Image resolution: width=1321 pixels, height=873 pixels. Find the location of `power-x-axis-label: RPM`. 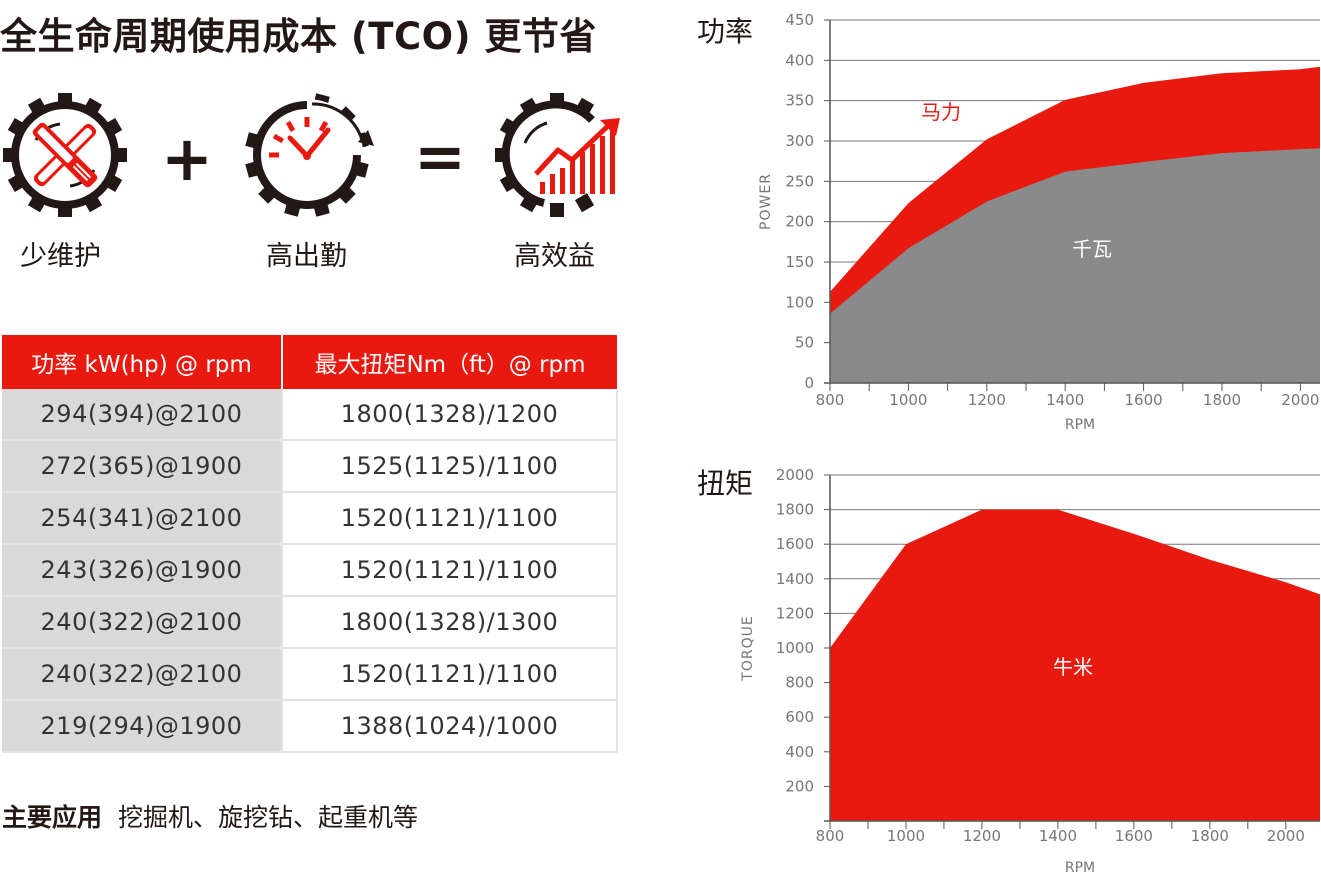

power-x-axis-label: RPM is located at coordinates (1080, 425).